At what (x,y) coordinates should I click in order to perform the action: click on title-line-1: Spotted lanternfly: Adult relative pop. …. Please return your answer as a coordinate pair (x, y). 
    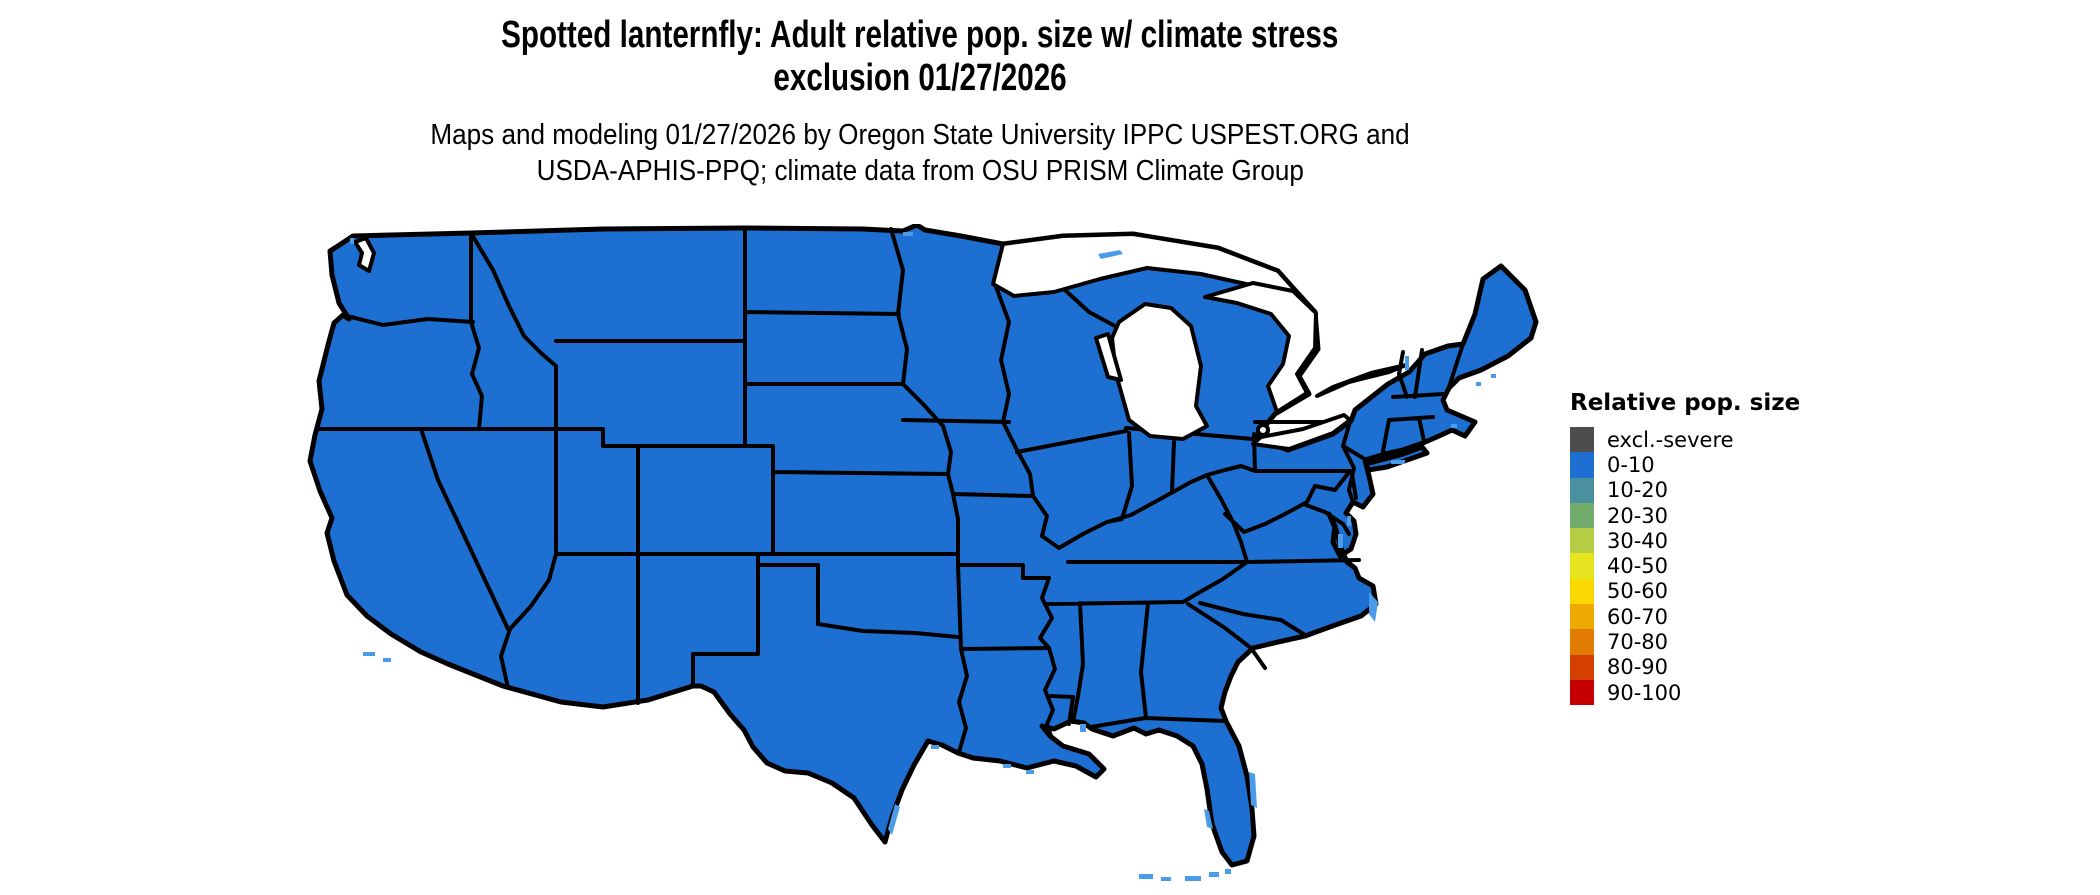
    Looking at the image, I should click on (920, 35).